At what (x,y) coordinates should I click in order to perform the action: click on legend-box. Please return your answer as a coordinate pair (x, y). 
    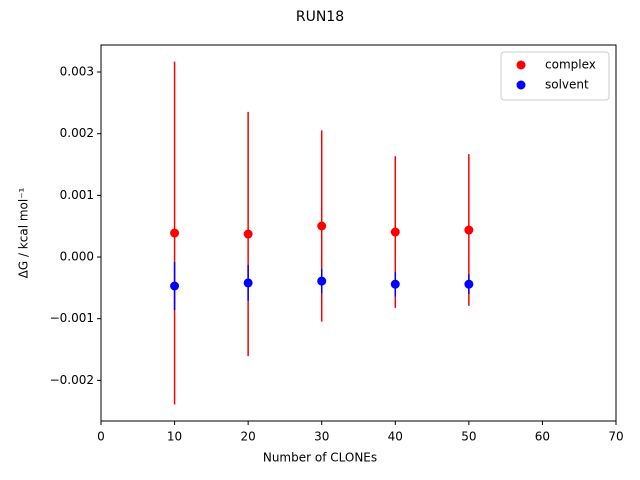
    Looking at the image, I should click on (555, 76).